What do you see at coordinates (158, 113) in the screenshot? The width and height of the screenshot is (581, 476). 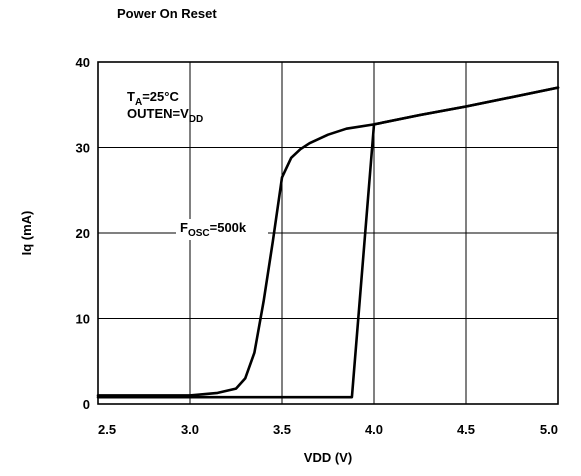 I see `outen-main: OUTEN=V` at bounding box center [158, 113].